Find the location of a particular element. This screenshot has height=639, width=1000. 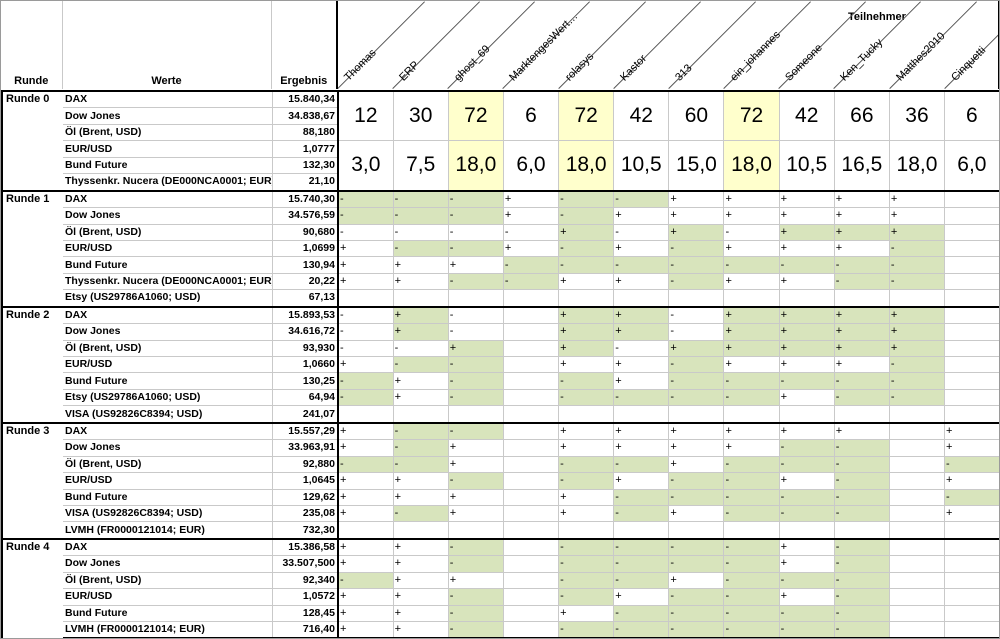

instrument-result: 235,08 is located at coordinates (305, 513).